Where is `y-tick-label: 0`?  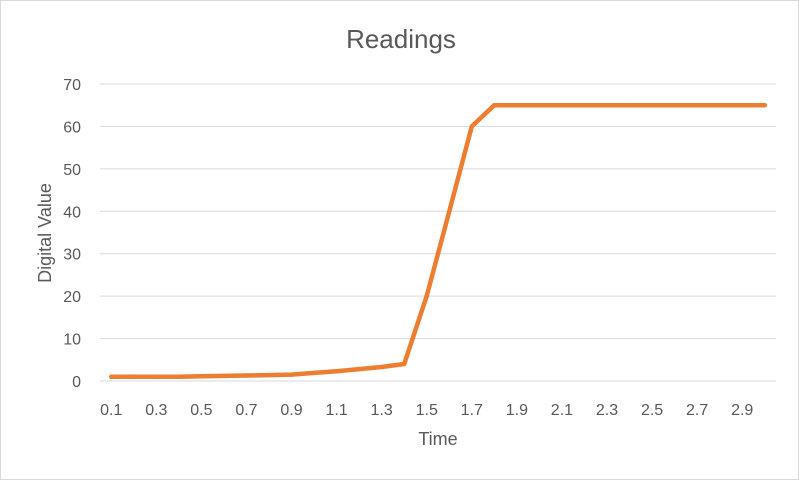 y-tick-label: 0 is located at coordinates (76, 382).